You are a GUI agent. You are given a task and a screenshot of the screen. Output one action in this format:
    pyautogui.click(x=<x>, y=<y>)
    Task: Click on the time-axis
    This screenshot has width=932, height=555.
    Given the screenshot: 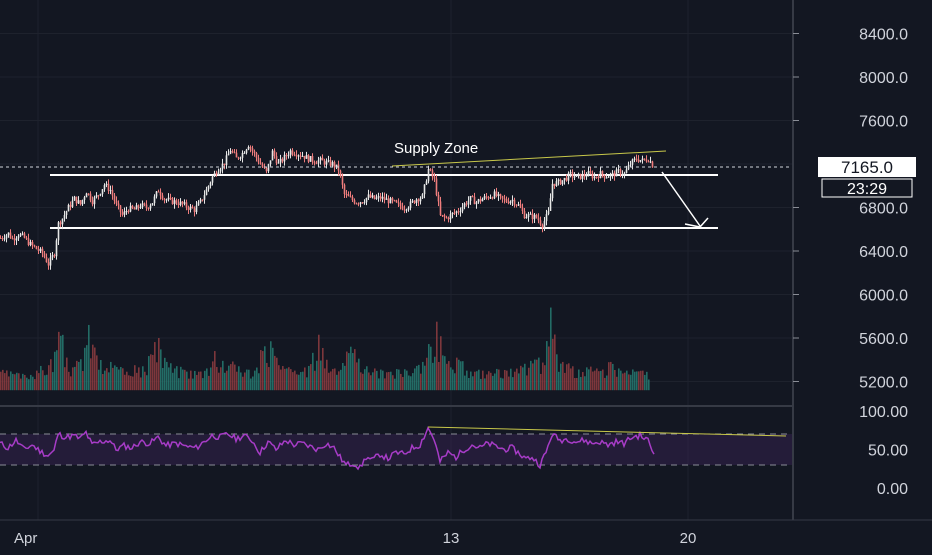 What is the action you would take?
    pyautogui.click(x=466, y=535)
    